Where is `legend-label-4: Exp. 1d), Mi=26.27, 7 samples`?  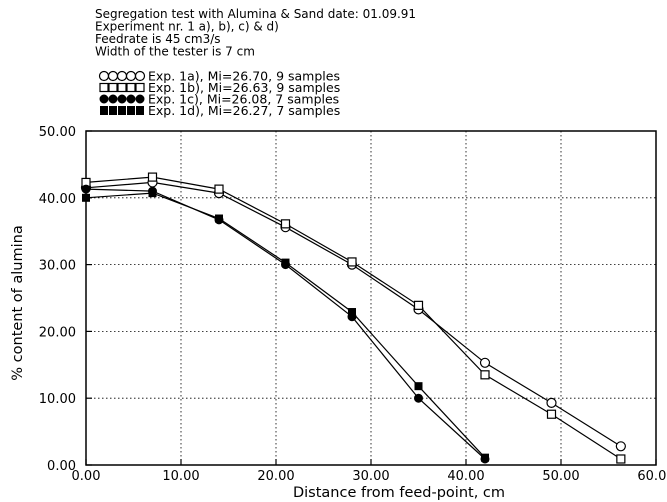
legend-label-4: Exp. 1d), Mi=26.27, 7 samples is located at coordinates (244, 110).